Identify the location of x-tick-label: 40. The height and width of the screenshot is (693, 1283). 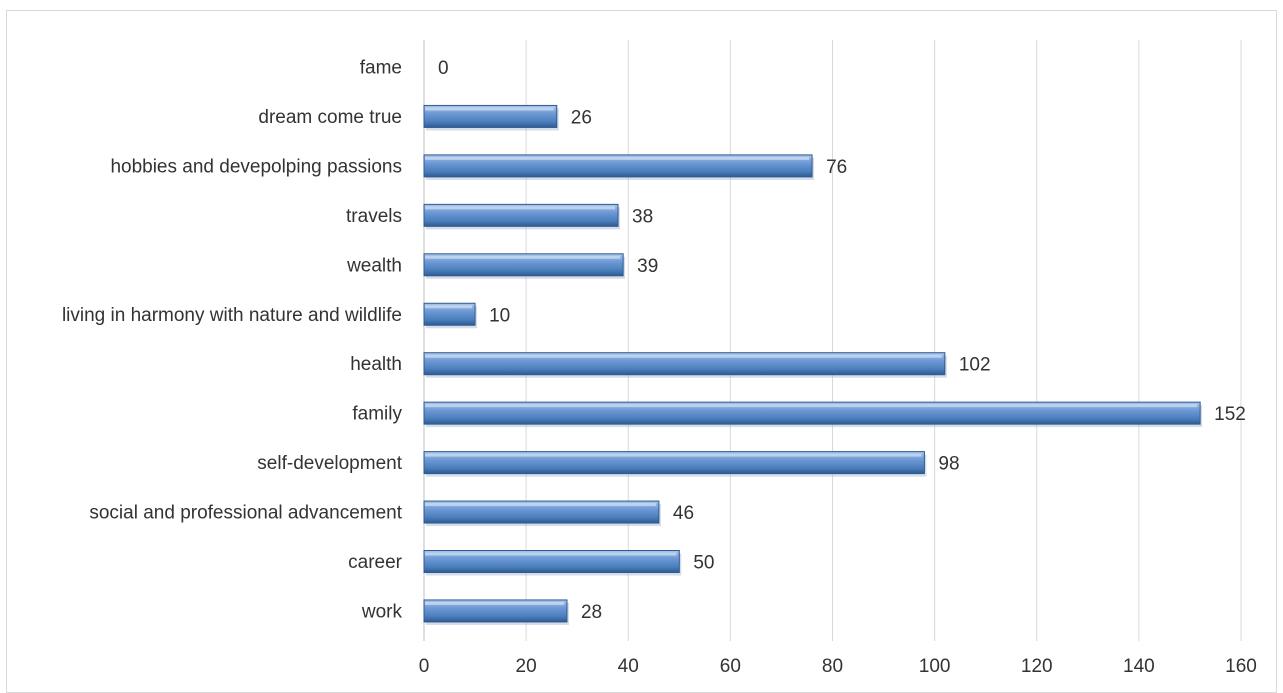
(628, 666).